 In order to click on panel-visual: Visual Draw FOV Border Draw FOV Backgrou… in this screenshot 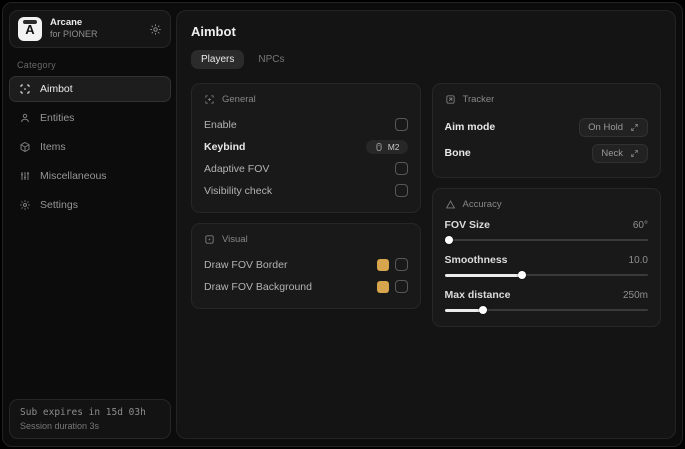, I will do `click(306, 266)`.